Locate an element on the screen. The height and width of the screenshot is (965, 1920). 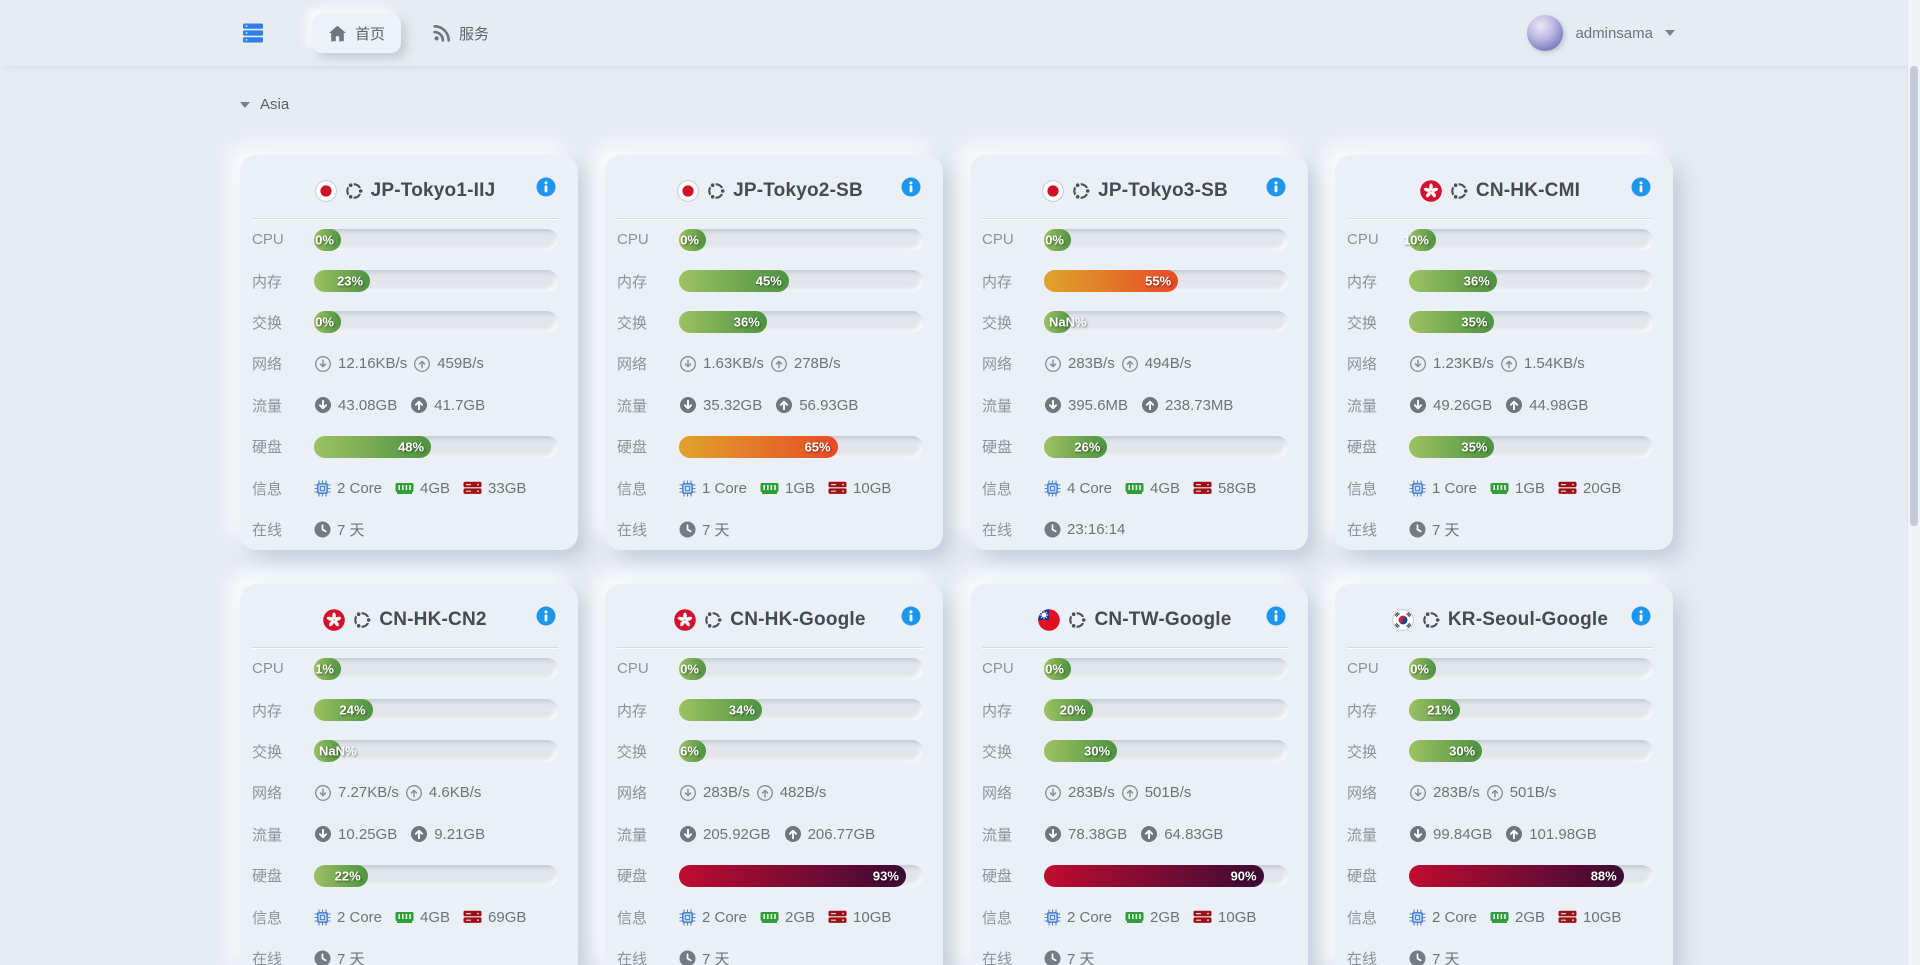
swap-progressbar: 30% is located at coordinates (1166, 751).